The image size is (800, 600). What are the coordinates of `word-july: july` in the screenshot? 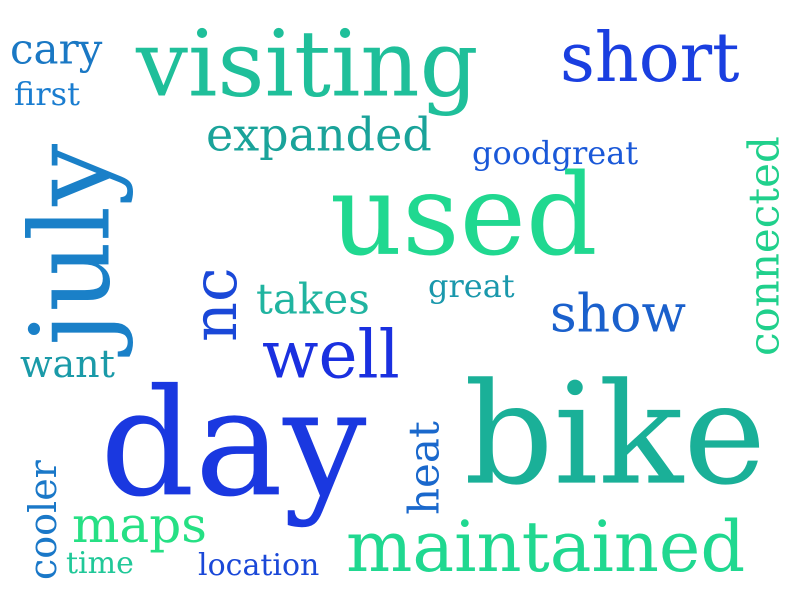 It's located at (70, 244).